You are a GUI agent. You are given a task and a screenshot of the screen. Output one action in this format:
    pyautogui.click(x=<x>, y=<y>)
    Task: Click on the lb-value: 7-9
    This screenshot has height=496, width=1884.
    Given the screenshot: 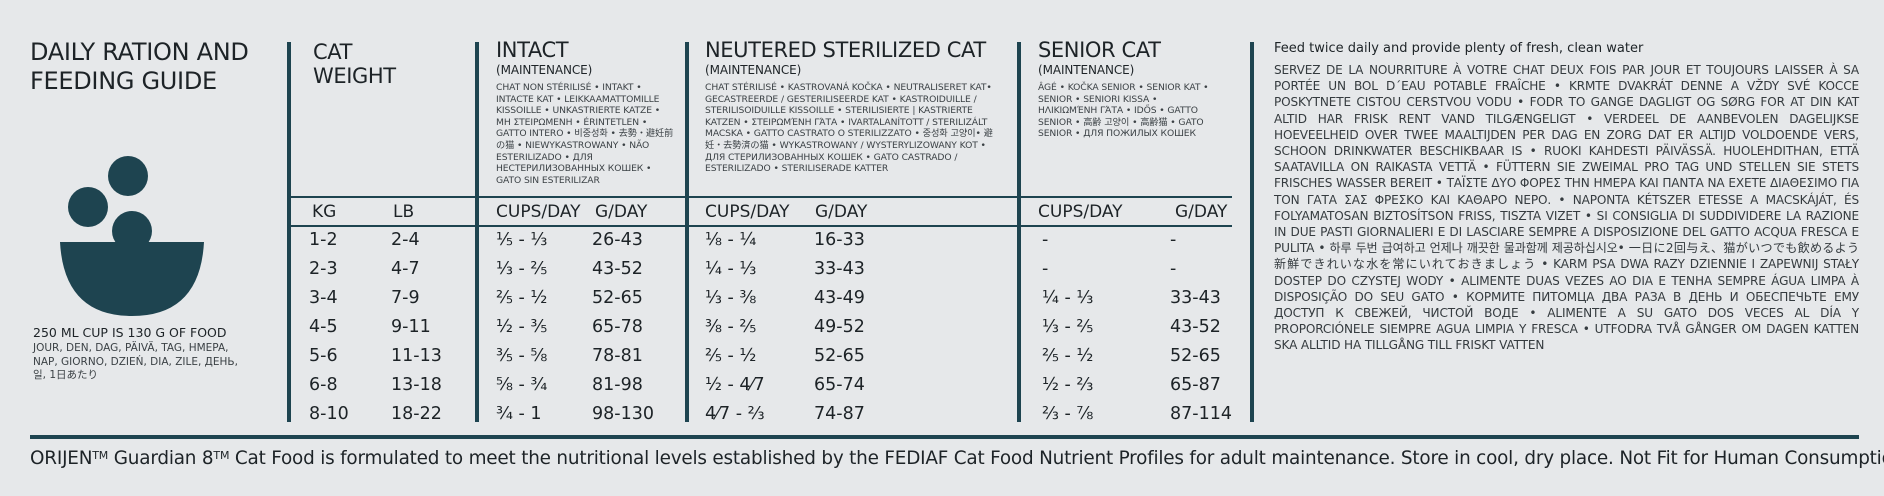 What is the action you would take?
    pyautogui.click(x=405, y=298)
    